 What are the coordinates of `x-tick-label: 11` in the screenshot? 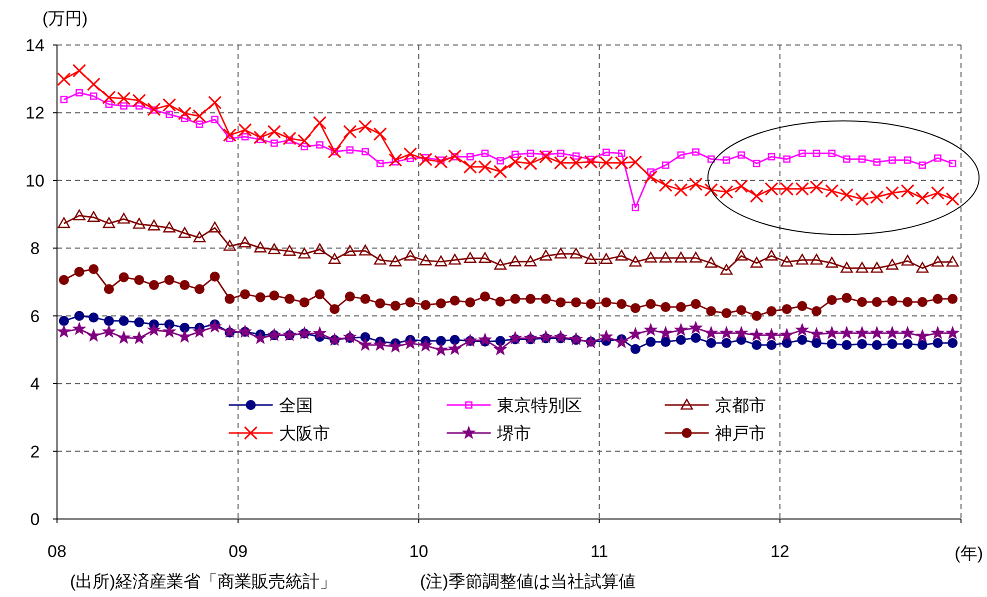 It's located at (599, 551).